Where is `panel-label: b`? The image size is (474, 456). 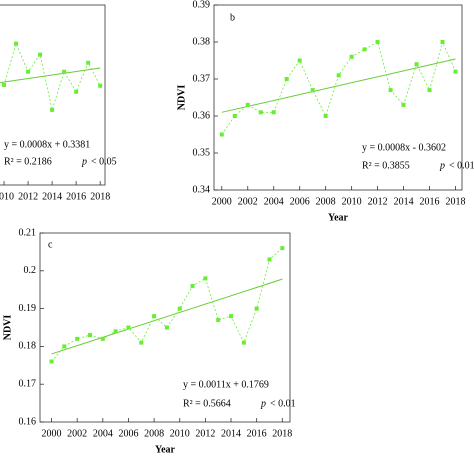
panel-label: b is located at coordinates (232, 17).